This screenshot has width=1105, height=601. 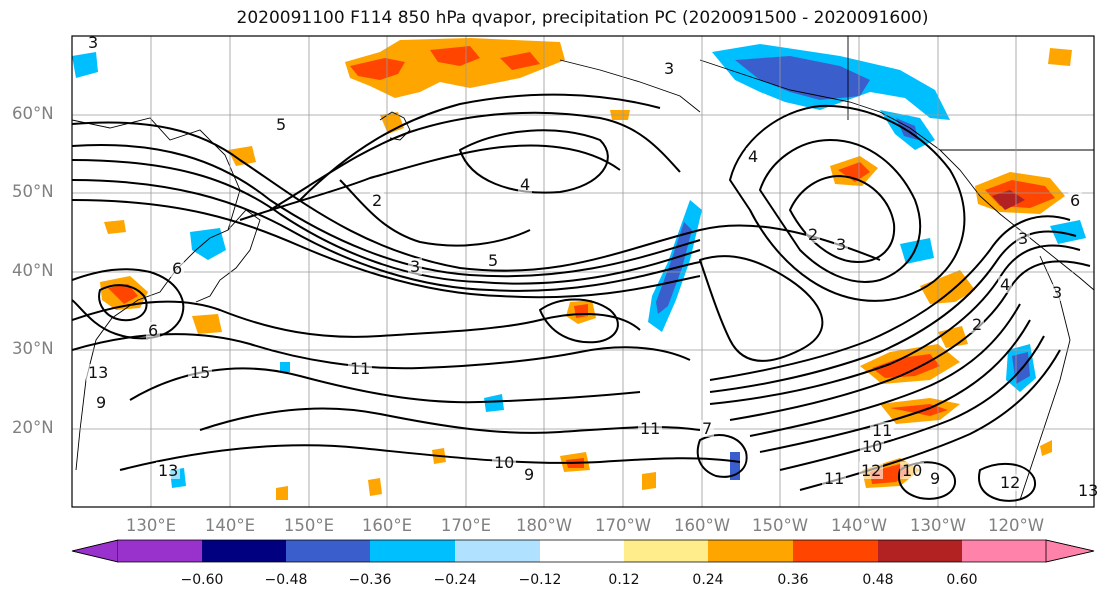 I want to click on longitude-label: 170°E, so click(x=466, y=525).